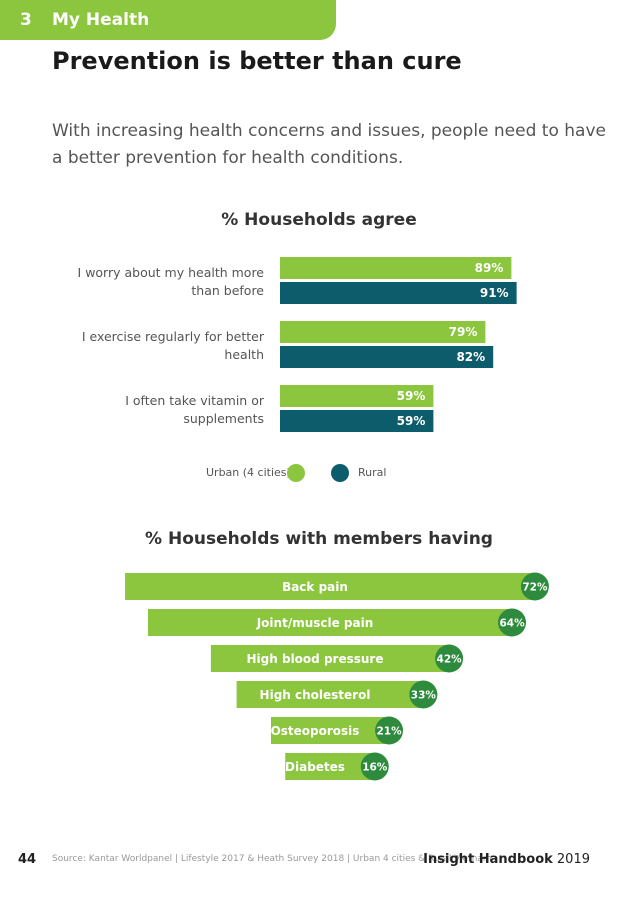 This screenshot has height=905, width=638. Describe the element at coordinates (494, 293) in the screenshot. I see `bar-value-label: 91%` at that location.